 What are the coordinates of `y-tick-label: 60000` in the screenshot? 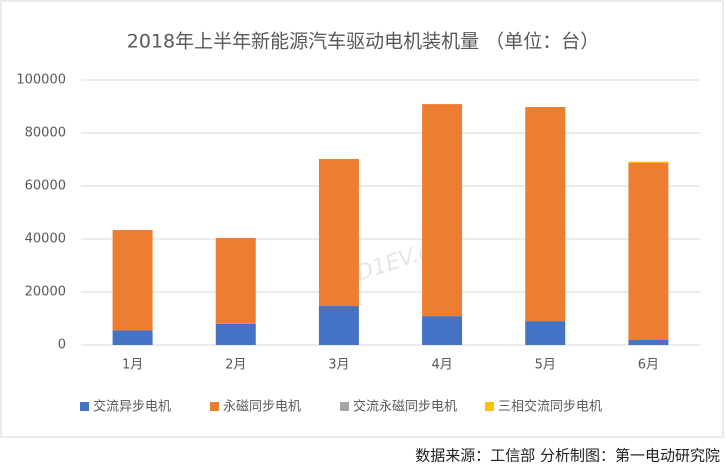 It's located at (45, 186).